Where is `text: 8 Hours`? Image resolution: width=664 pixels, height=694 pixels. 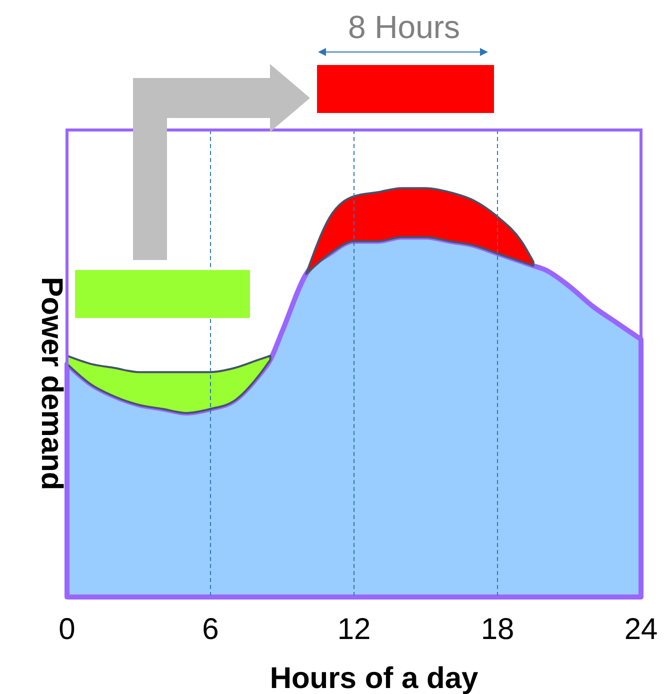
text: 8 Hours is located at coordinates (404, 27).